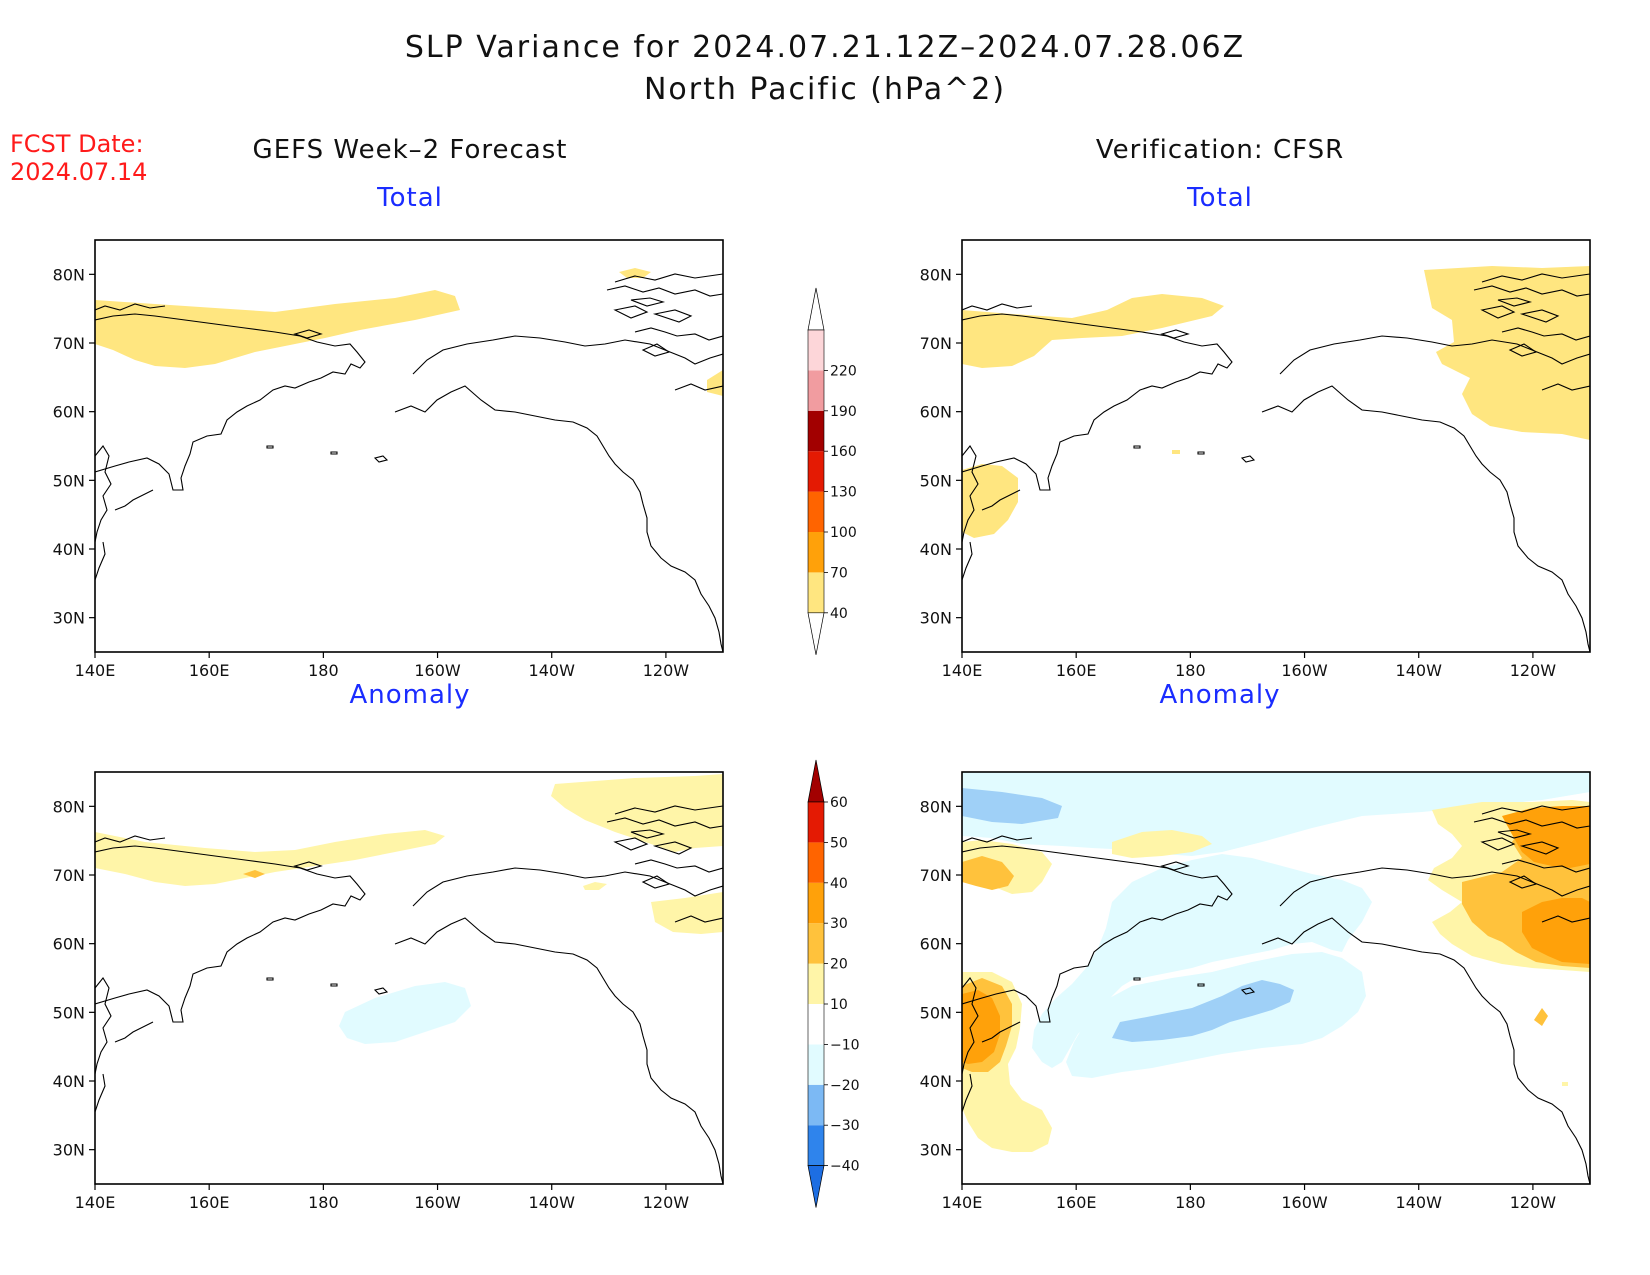  What do you see at coordinates (839, 573) in the screenshot?
I see `colorbar-label: 70` at bounding box center [839, 573].